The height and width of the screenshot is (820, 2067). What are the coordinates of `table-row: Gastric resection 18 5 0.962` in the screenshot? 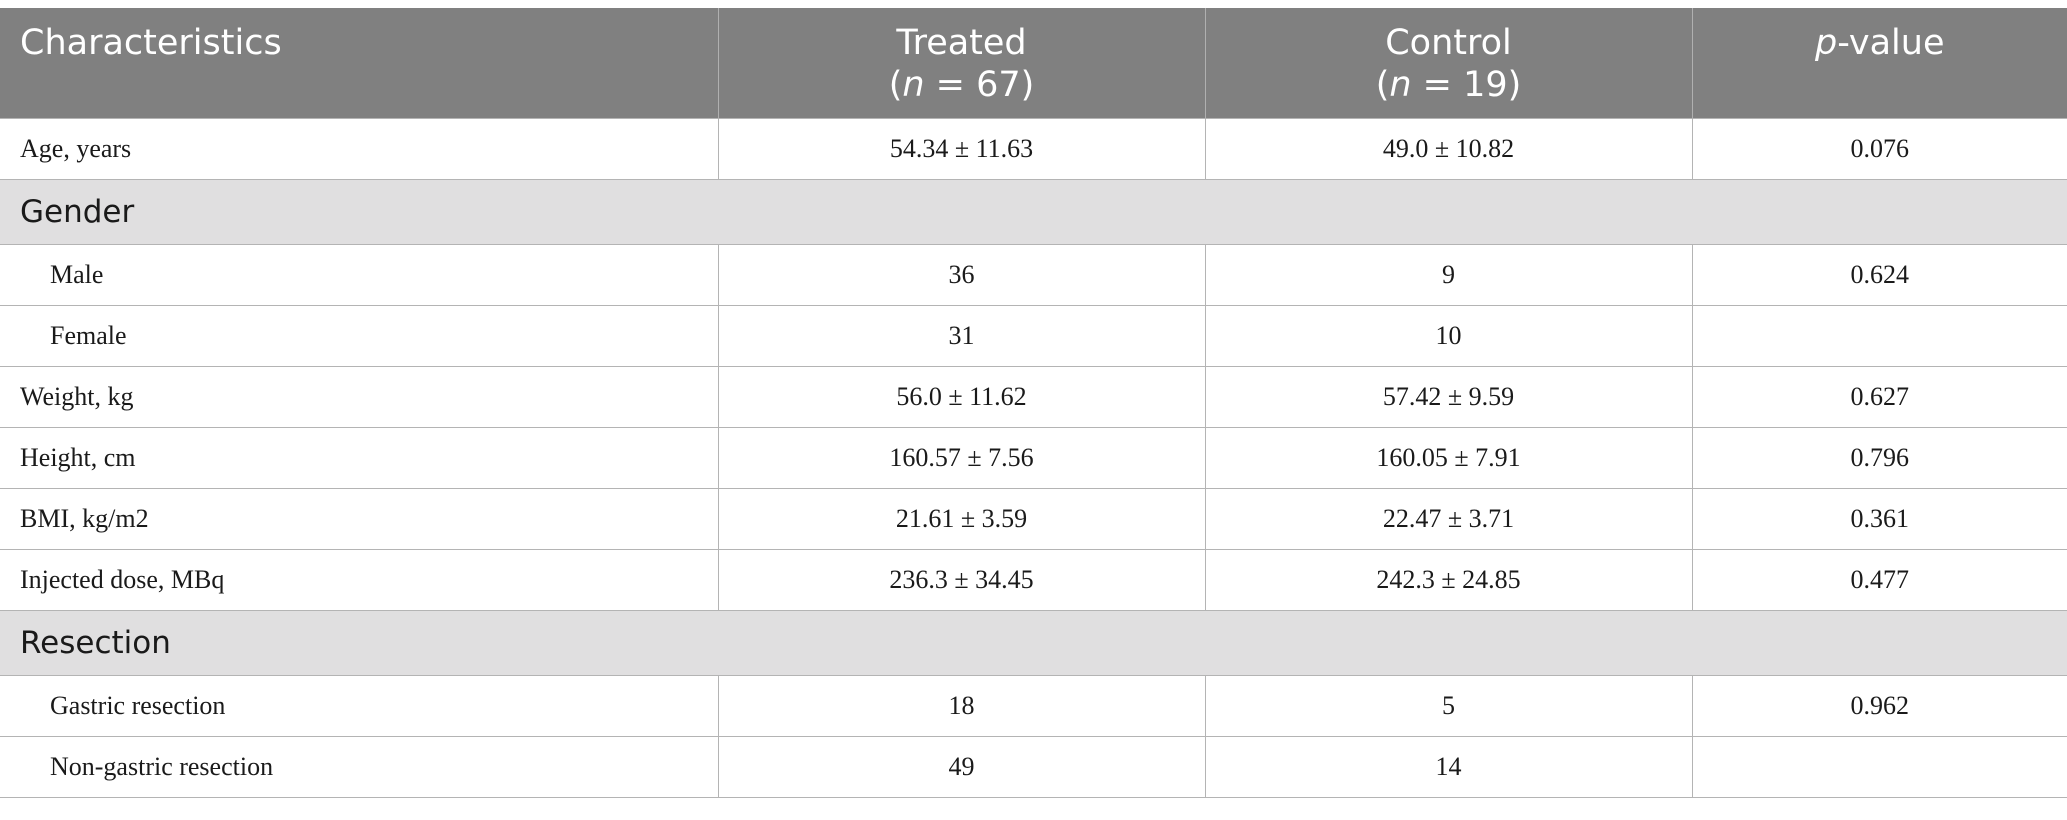 It's located at (1033, 705).